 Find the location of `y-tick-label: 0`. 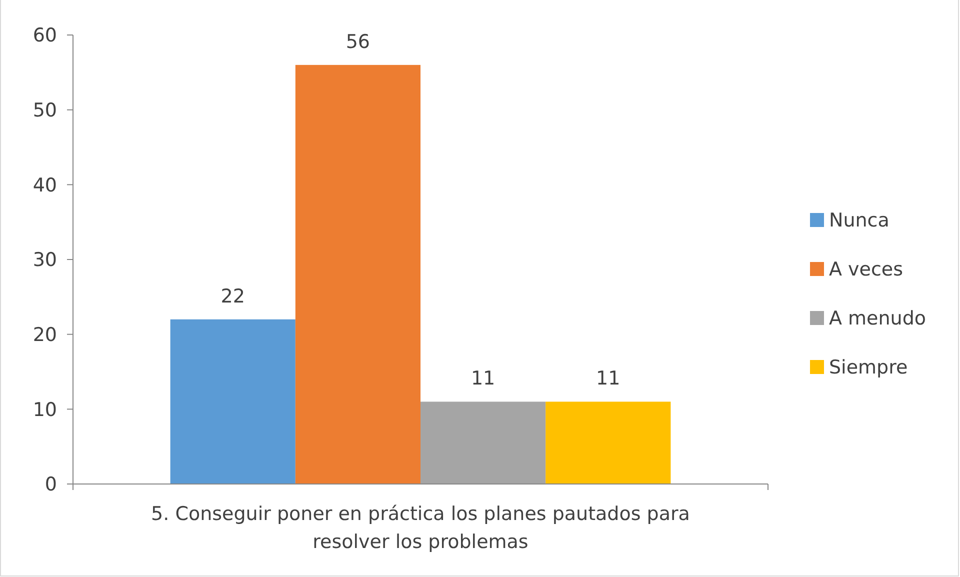

y-tick-label: 0 is located at coordinates (50, 485).